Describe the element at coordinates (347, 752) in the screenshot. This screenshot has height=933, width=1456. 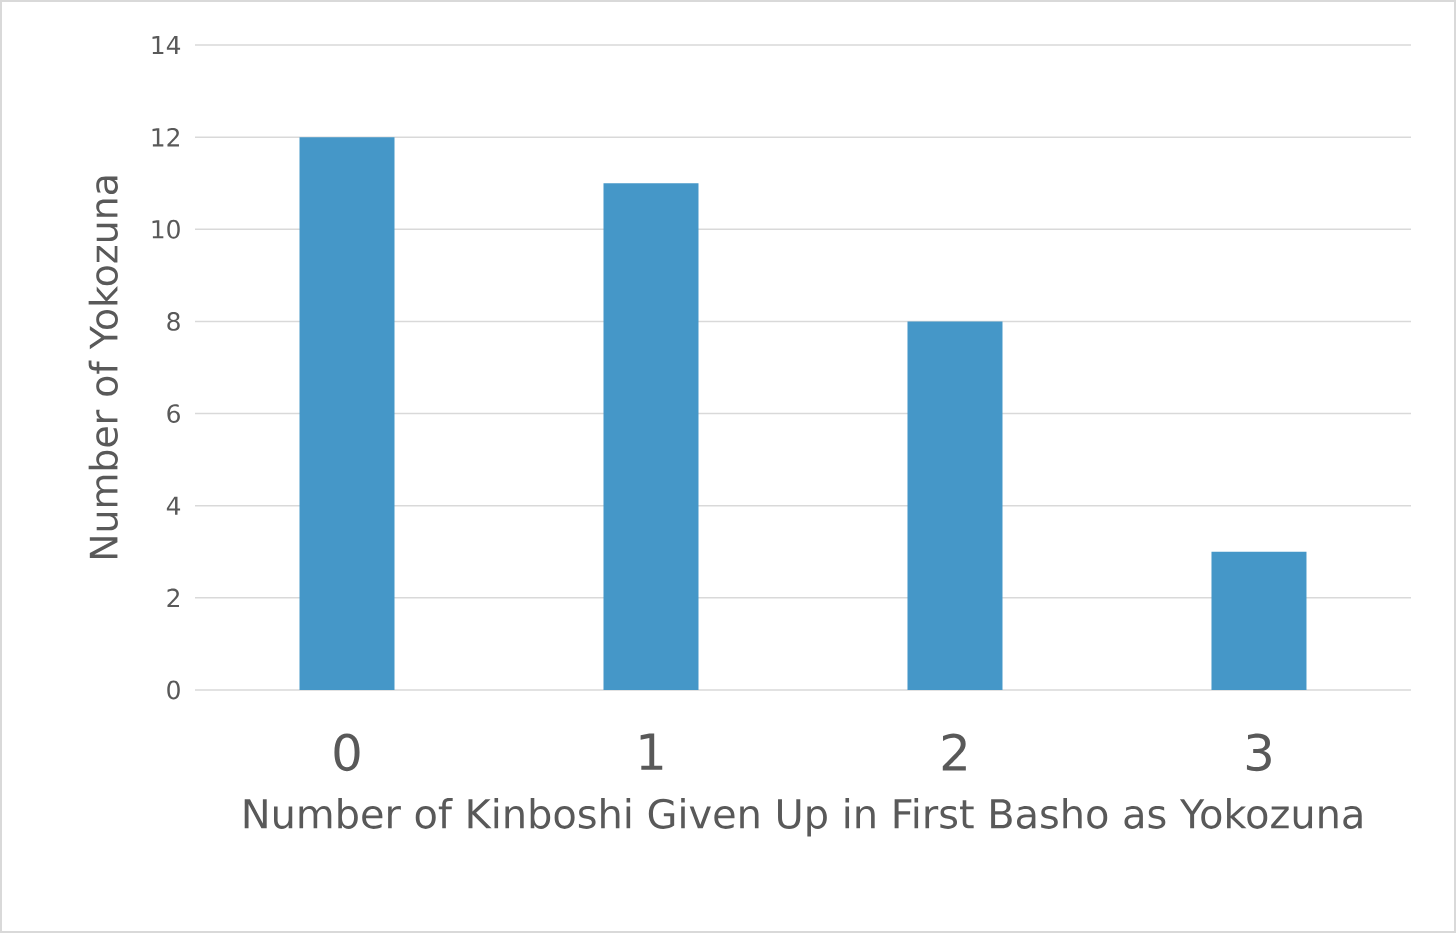
I see `x-tick-label: 0` at that location.